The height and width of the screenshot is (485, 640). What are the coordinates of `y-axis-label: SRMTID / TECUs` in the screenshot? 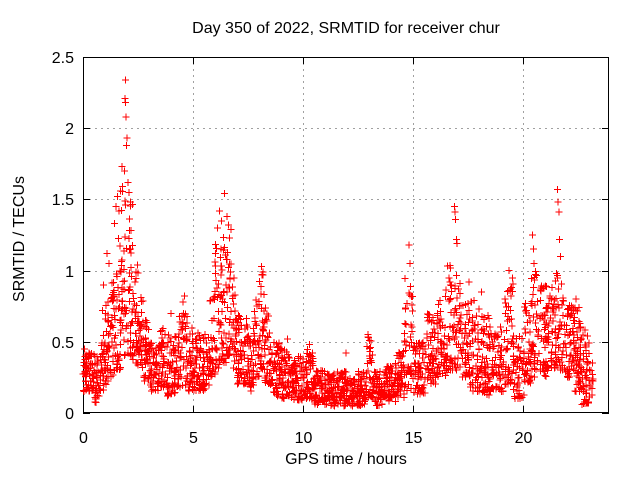 It's located at (19, 239).